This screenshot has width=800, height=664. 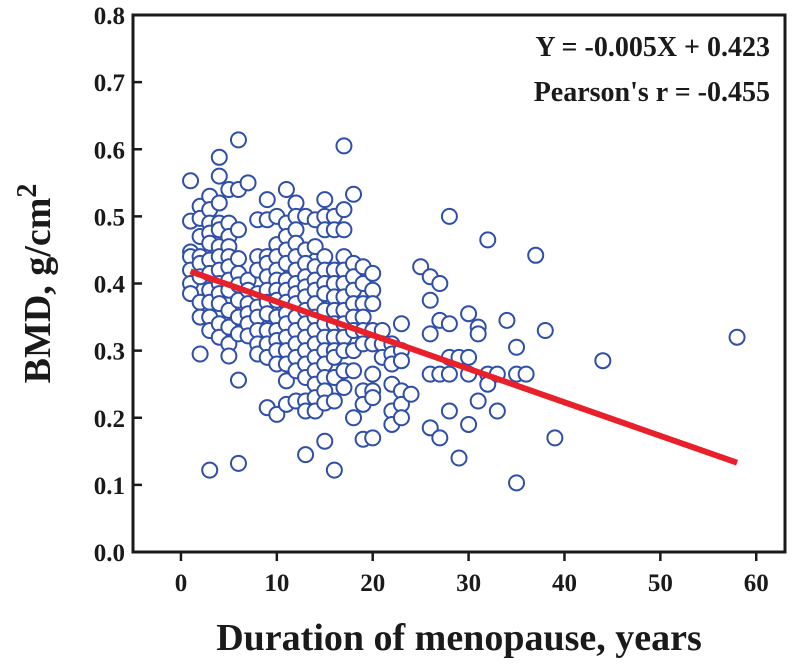 What do you see at coordinates (468, 583) in the screenshot?
I see `x-tick-label: 30` at bounding box center [468, 583].